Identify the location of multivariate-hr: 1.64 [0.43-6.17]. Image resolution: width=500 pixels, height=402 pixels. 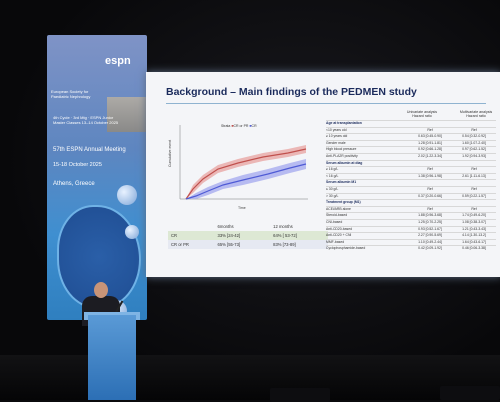
(474, 241).